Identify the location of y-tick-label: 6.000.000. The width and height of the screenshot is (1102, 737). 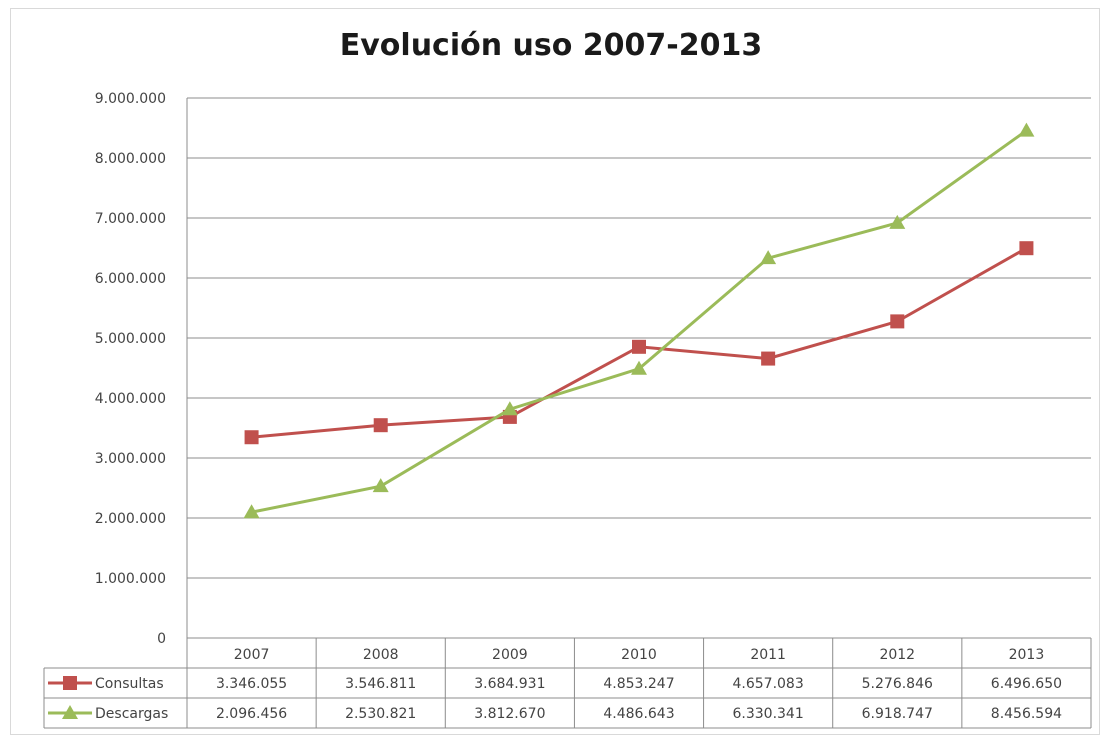
(130, 279).